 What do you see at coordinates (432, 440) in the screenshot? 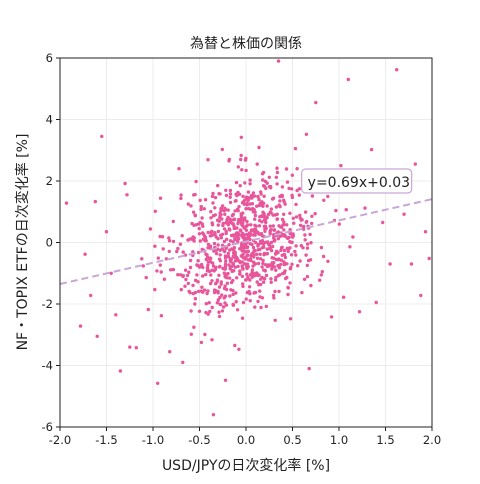
I see `x-tick-label: 2.0` at bounding box center [432, 440].